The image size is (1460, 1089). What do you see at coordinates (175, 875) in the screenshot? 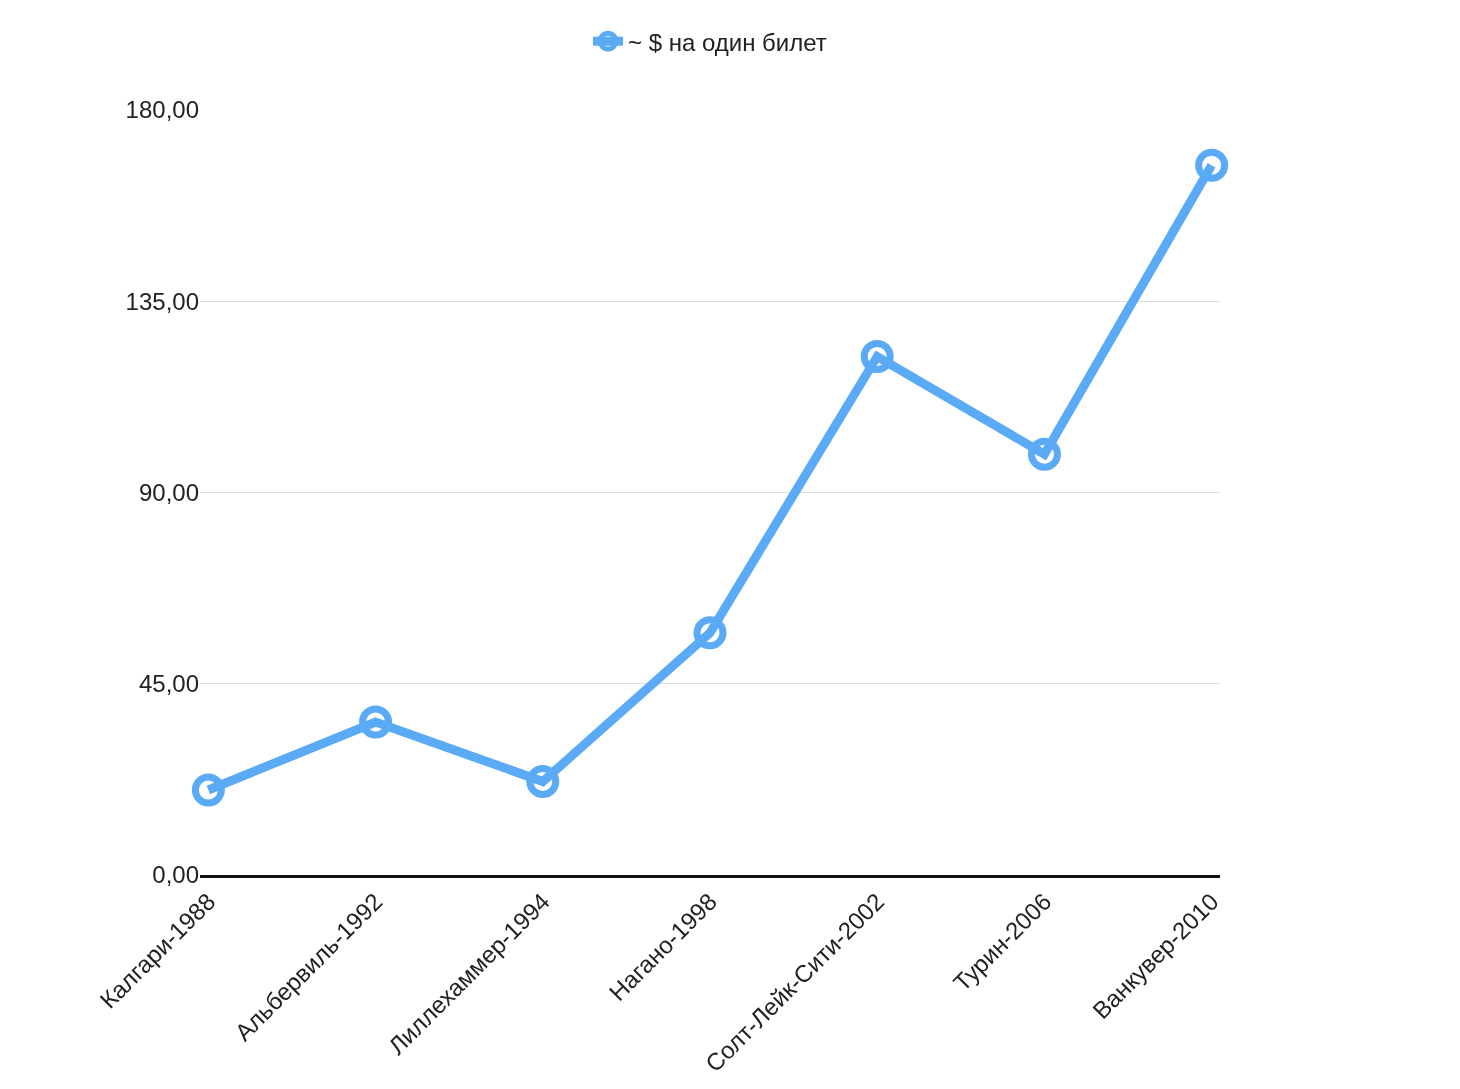
I see `y-tick-label: 0,00` at bounding box center [175, 875].